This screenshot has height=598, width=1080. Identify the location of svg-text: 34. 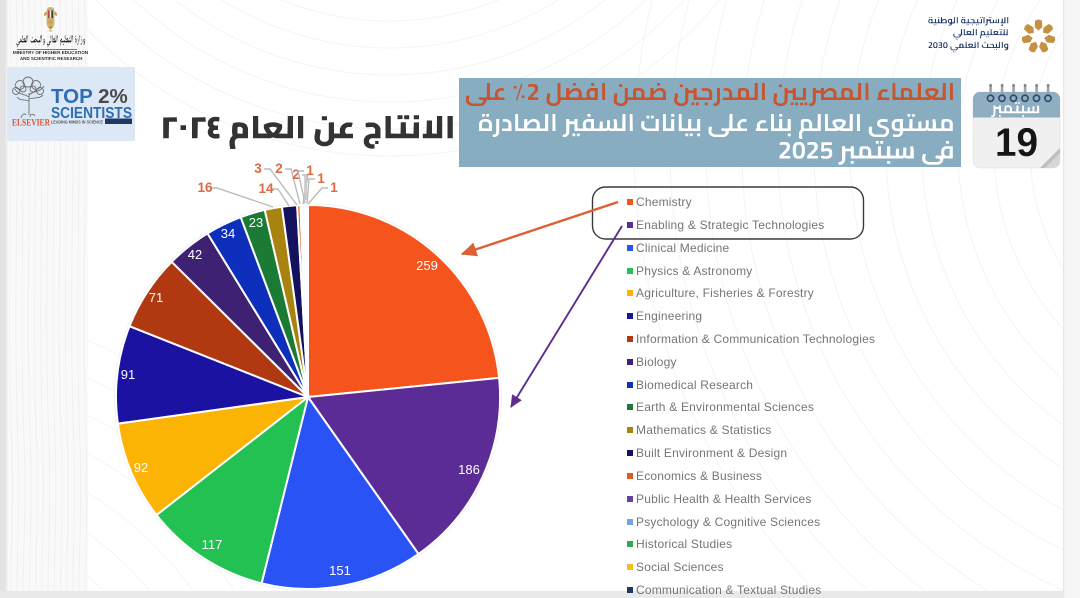
(228, 233).